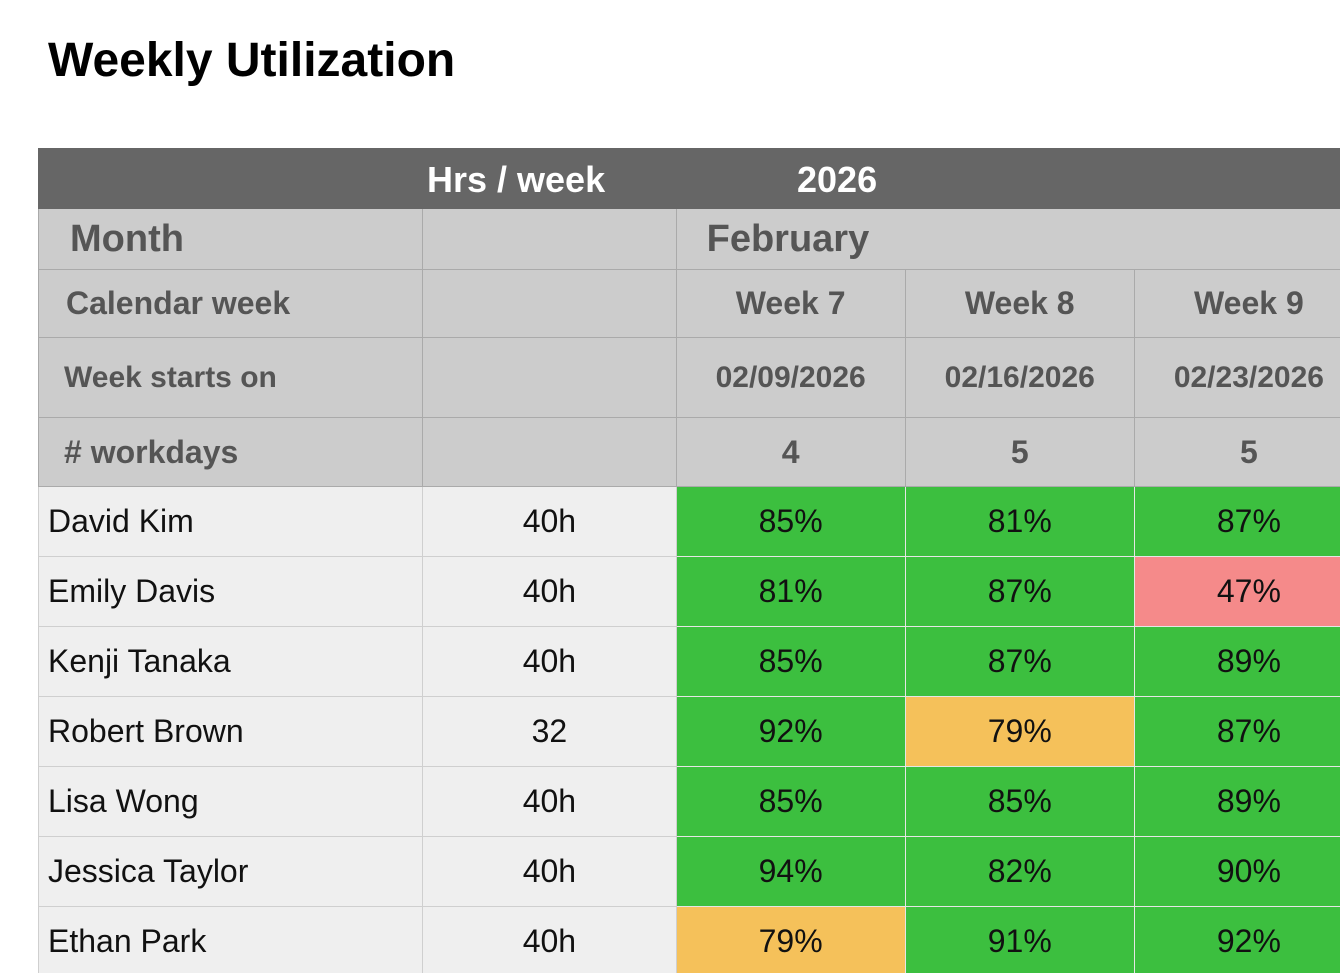 The height and width of the screenshot is (973, 1340). I want to click on workdays-row: # workdays 4 5 5, so click(689, 452).